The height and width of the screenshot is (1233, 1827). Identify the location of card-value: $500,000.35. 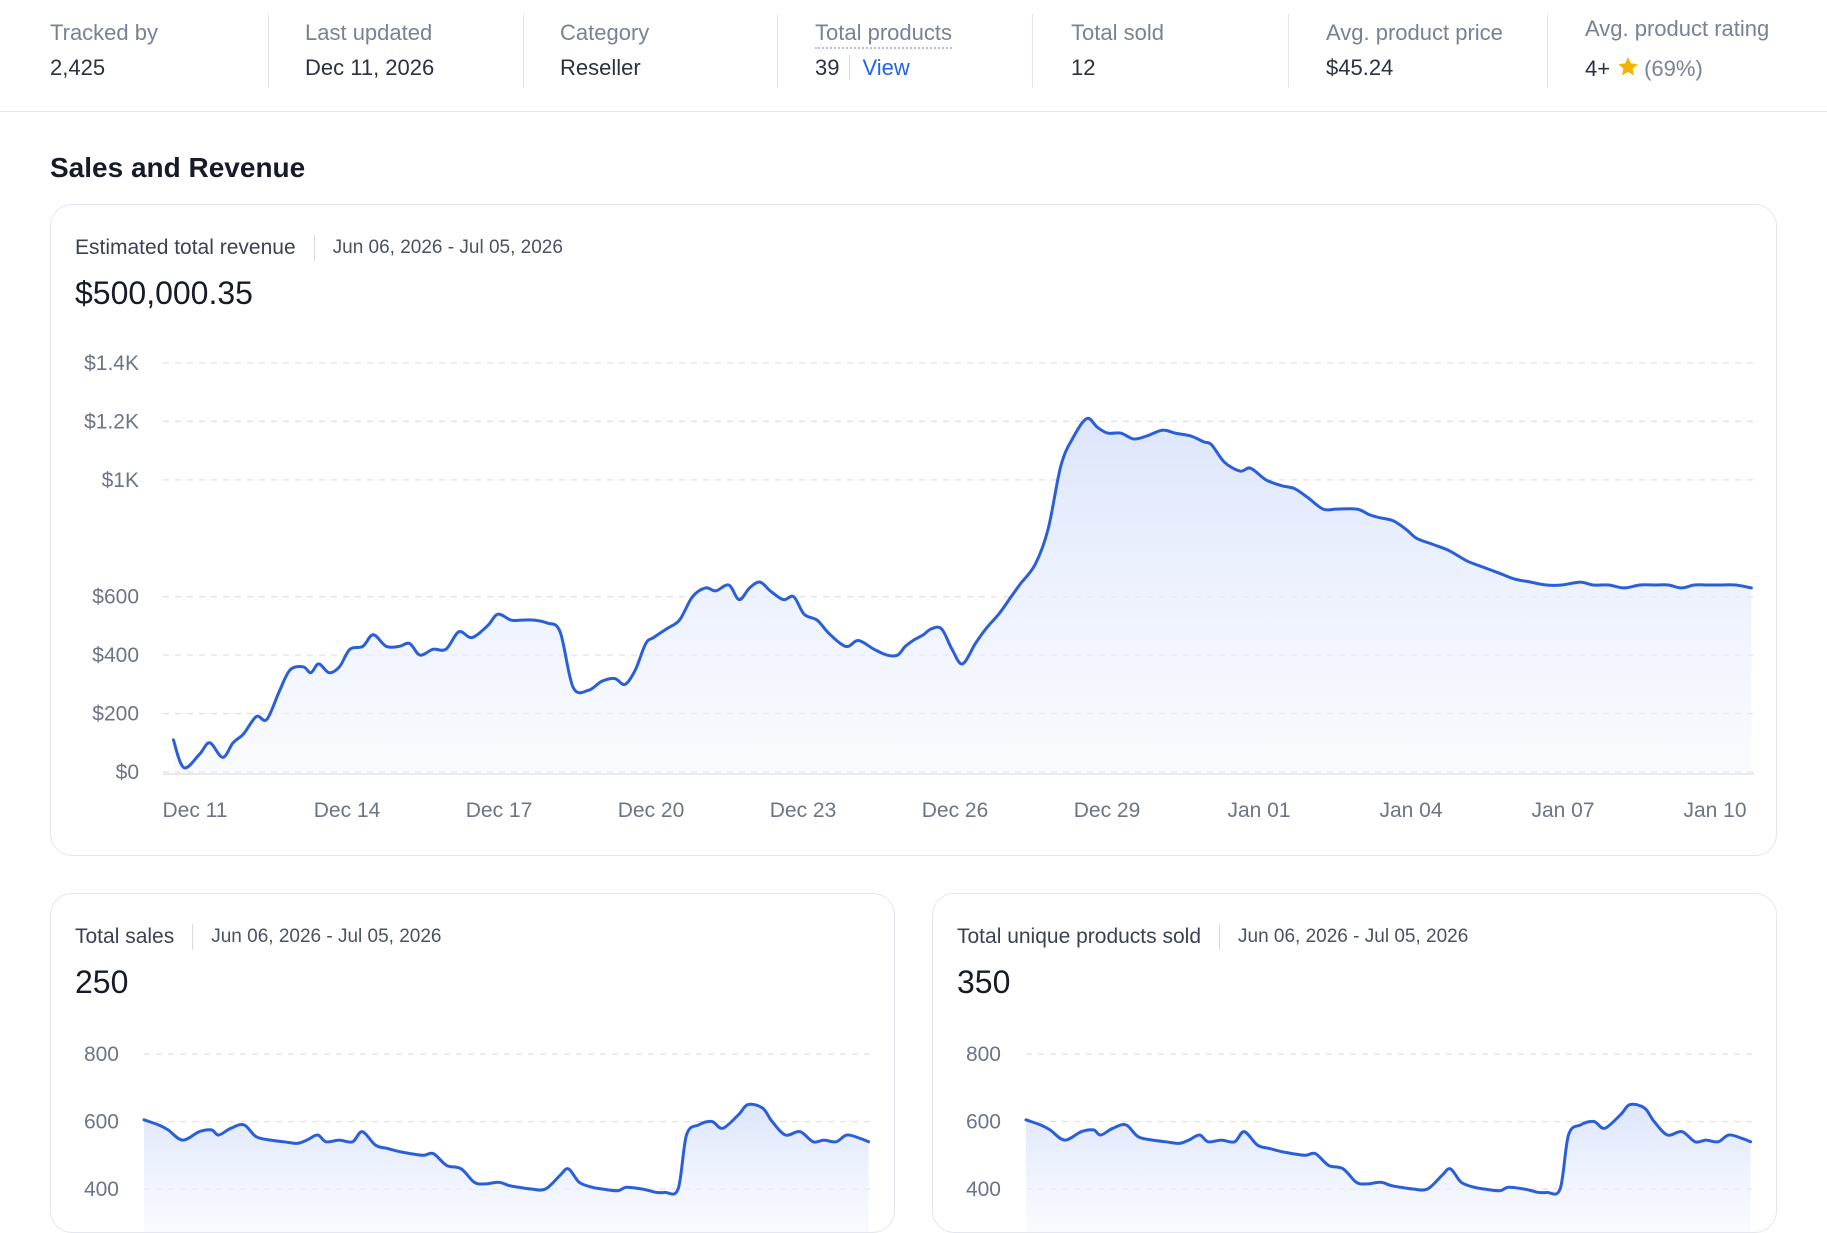
(164, 293).